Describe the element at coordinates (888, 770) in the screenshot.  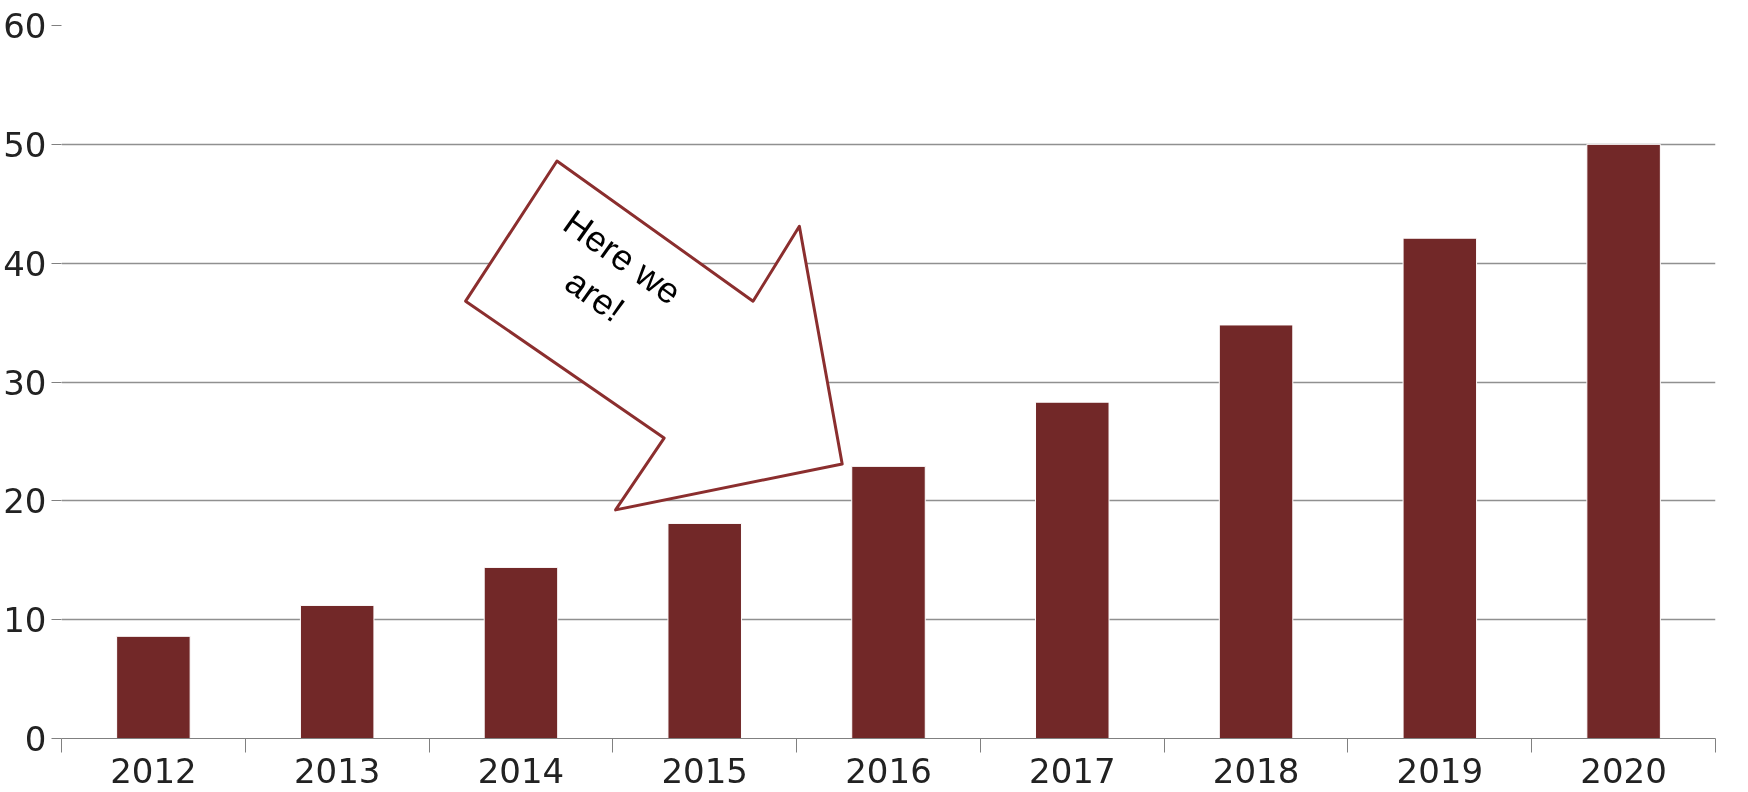
I see `x-tick-label: 2016` at that location.